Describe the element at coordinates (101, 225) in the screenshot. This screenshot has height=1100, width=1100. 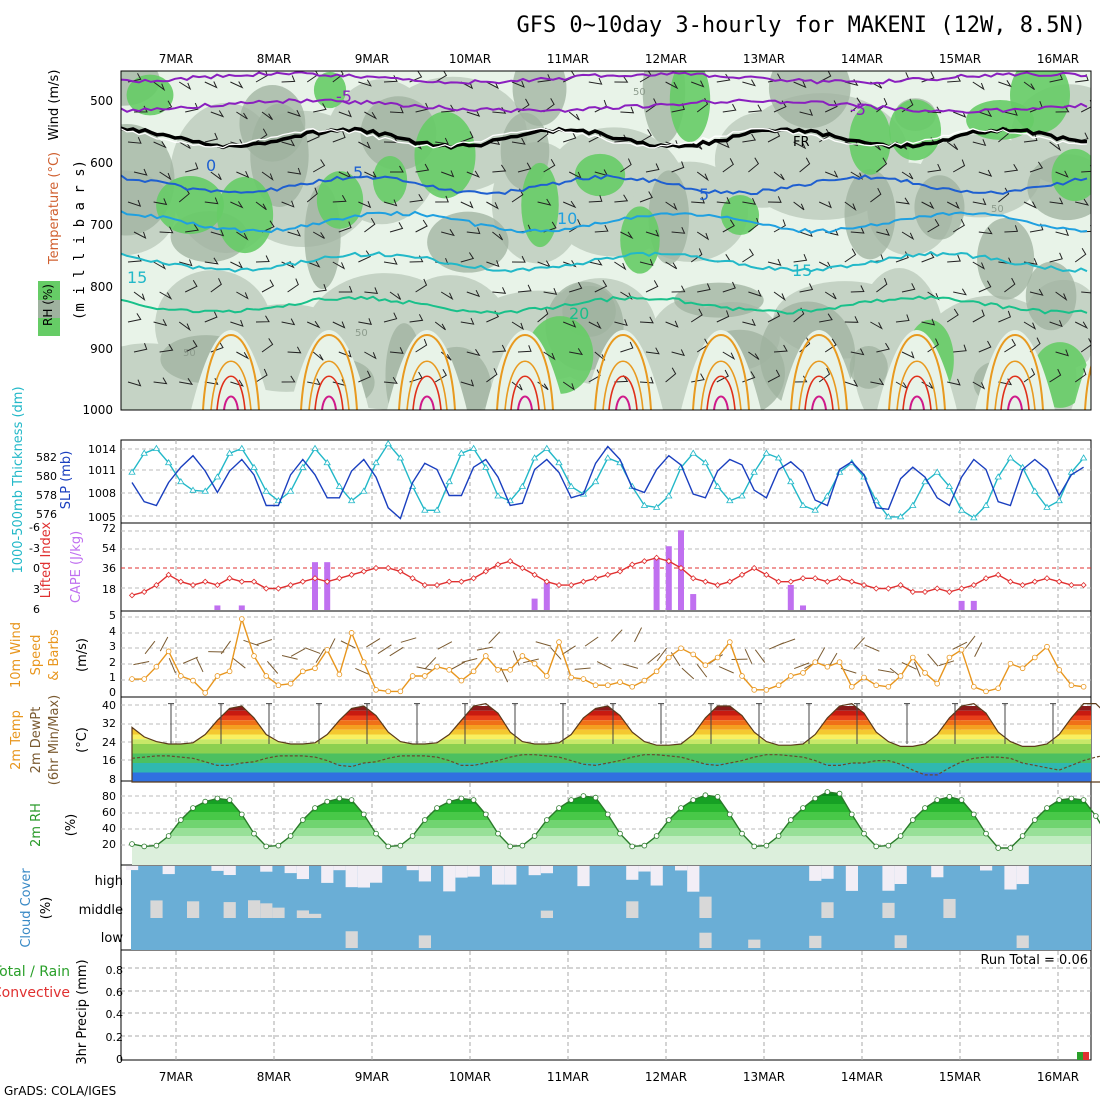
I see `pressure-tick-700: 700` at that location.